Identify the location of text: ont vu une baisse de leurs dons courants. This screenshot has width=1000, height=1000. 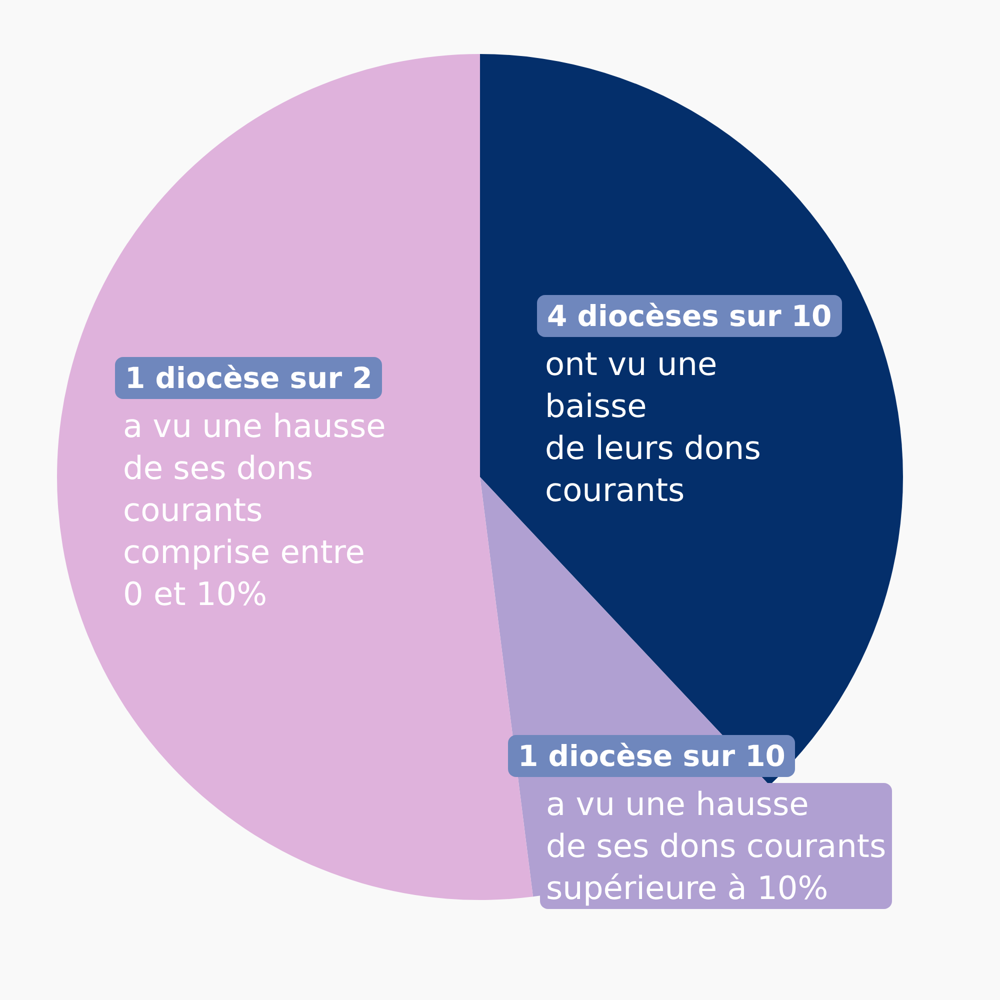
(653, 427).